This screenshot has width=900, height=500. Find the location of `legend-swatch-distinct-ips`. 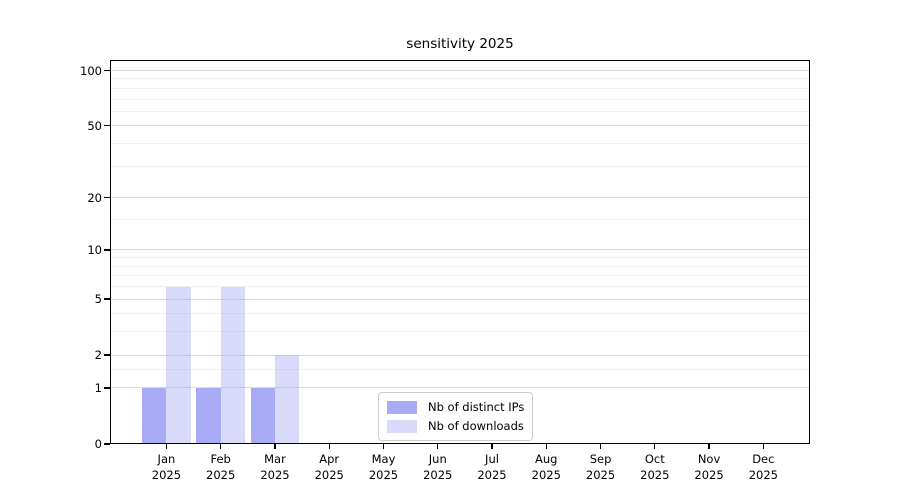

legend-swatch-distinct-ips is located at coordinates (402, 407).